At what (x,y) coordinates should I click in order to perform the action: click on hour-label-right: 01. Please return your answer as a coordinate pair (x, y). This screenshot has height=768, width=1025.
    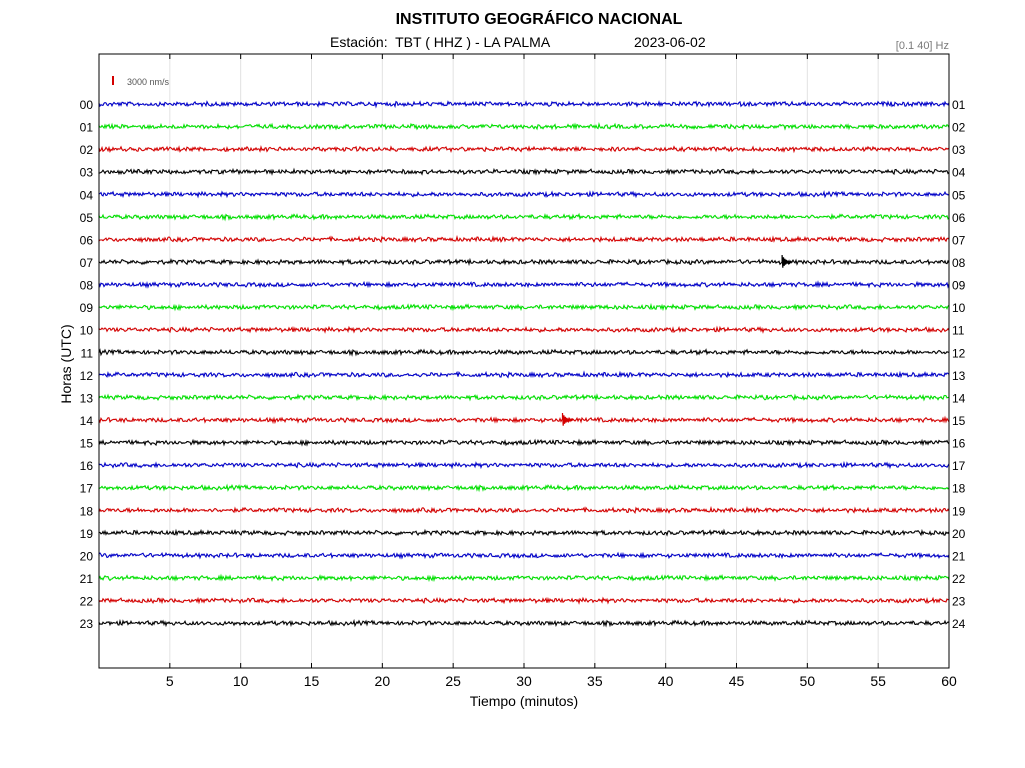
    Looking at the image, I should click on (959, 105).